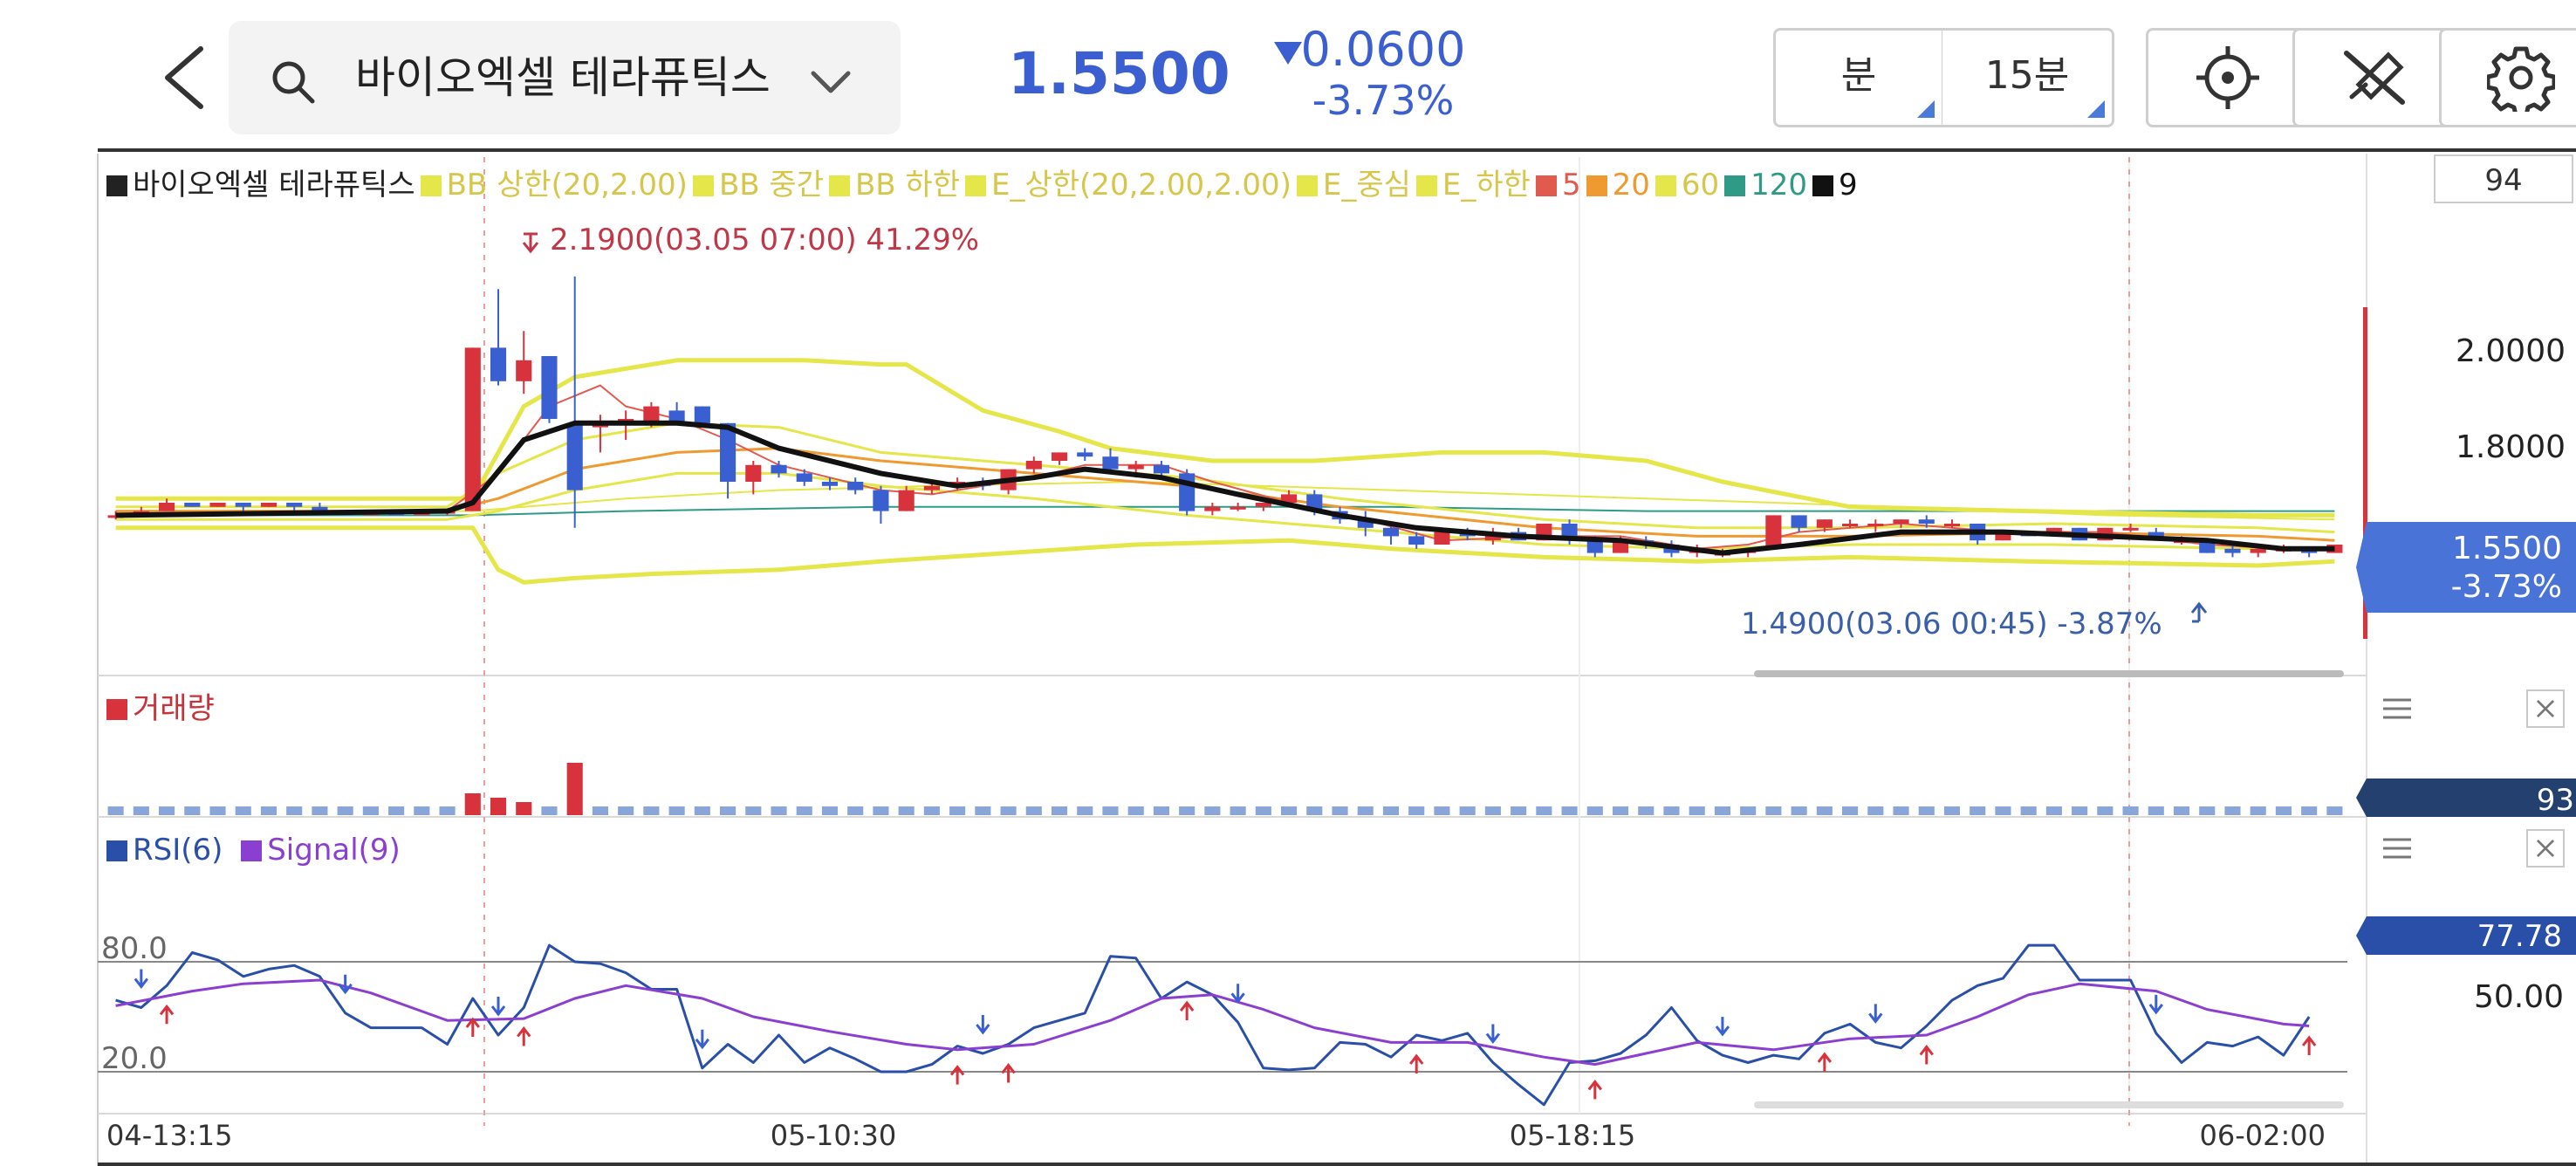  Describe the element at coordinates (565, 77) in the screenshot. I see `stock-search-box: 바이오엑셀 테라퓨틱스` at that location.